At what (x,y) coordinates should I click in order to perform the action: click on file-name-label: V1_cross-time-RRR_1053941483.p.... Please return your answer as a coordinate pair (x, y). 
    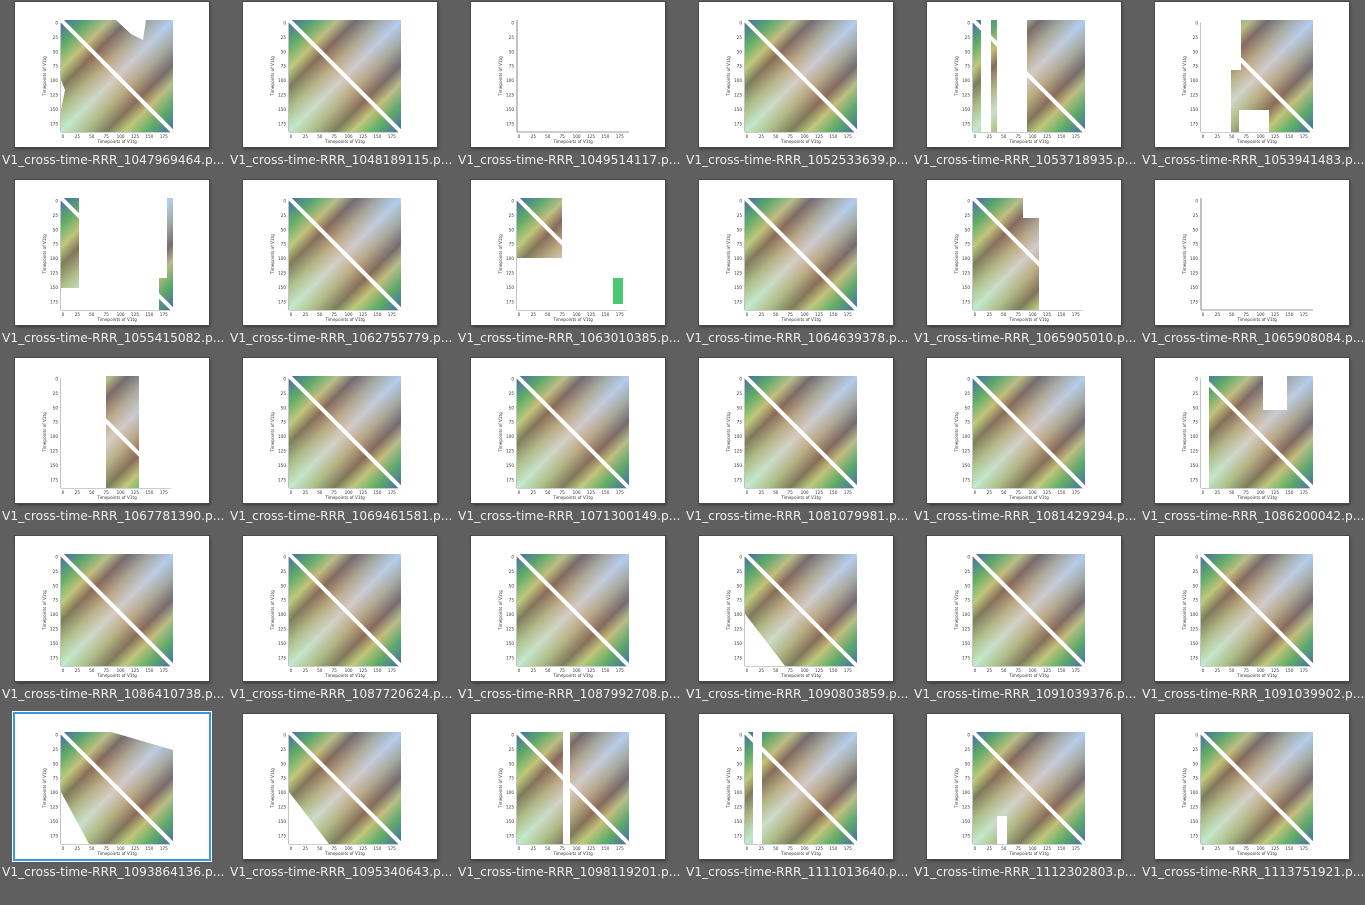
    Looking at the image, I should click on (1253, 160).